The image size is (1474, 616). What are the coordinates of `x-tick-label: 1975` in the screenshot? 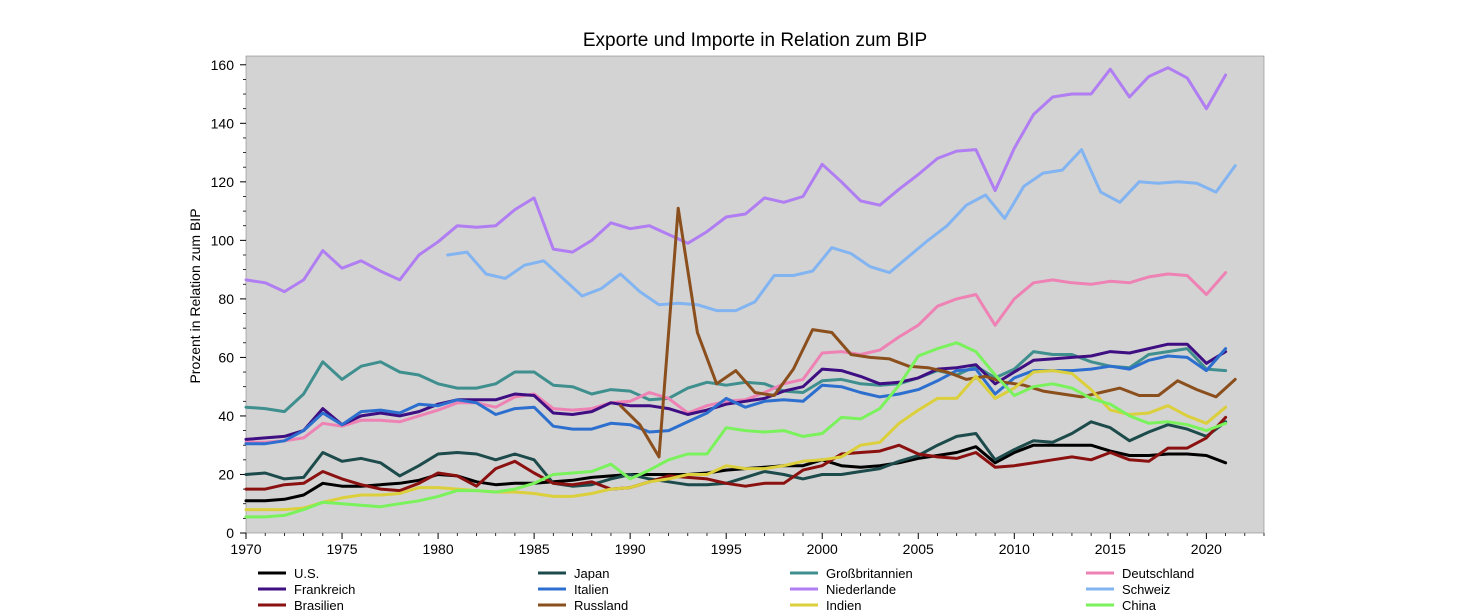 It's located at (341, 549).